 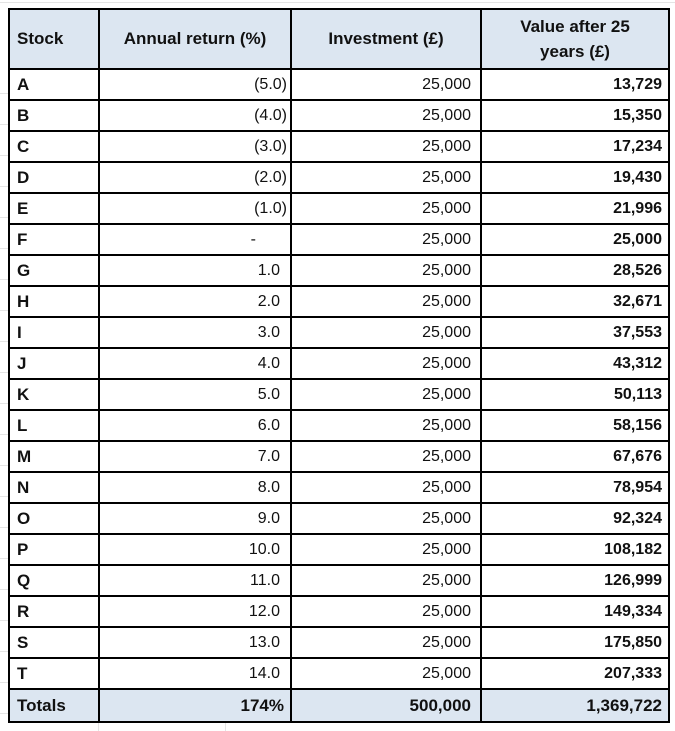 What do you see at coordinates (195, 146) in the screenshot?
I see `annual-return-cell: (3.0)` at bounding box center [195, 146].